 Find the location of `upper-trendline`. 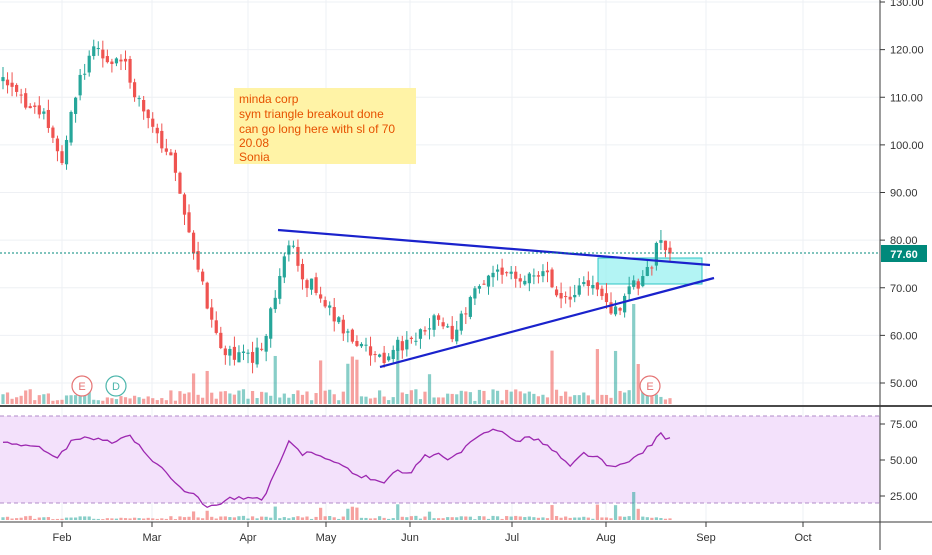

upper-trendline is located at coordinates (494, 247).